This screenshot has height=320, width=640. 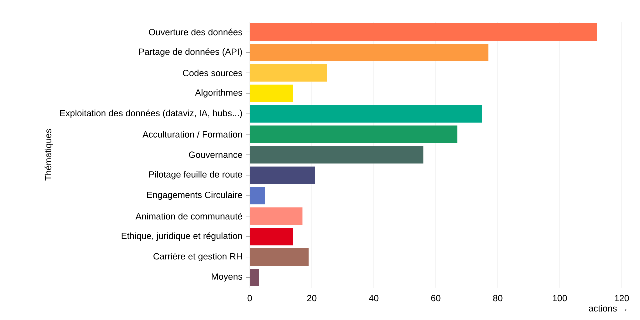 I want to click on y-tick-label: Partage de données (API), so click(x=190, y=52).